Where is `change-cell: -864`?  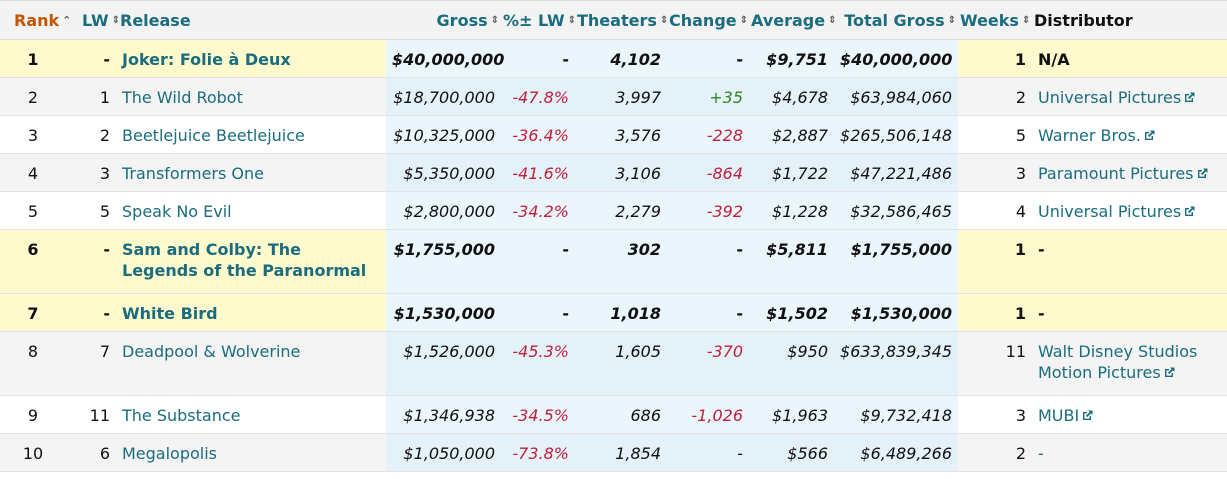 change-cell: -864 is located at coordinates (708, 172).